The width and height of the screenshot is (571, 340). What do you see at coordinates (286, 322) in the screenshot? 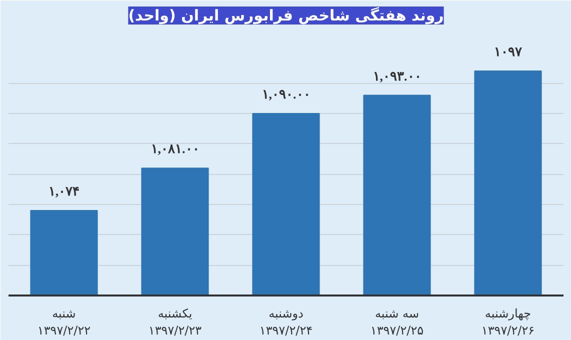
I see `x-tick-label: دوشنبه ۱۳۹۷/۲/۲۴` at bounding box center [286, 322].